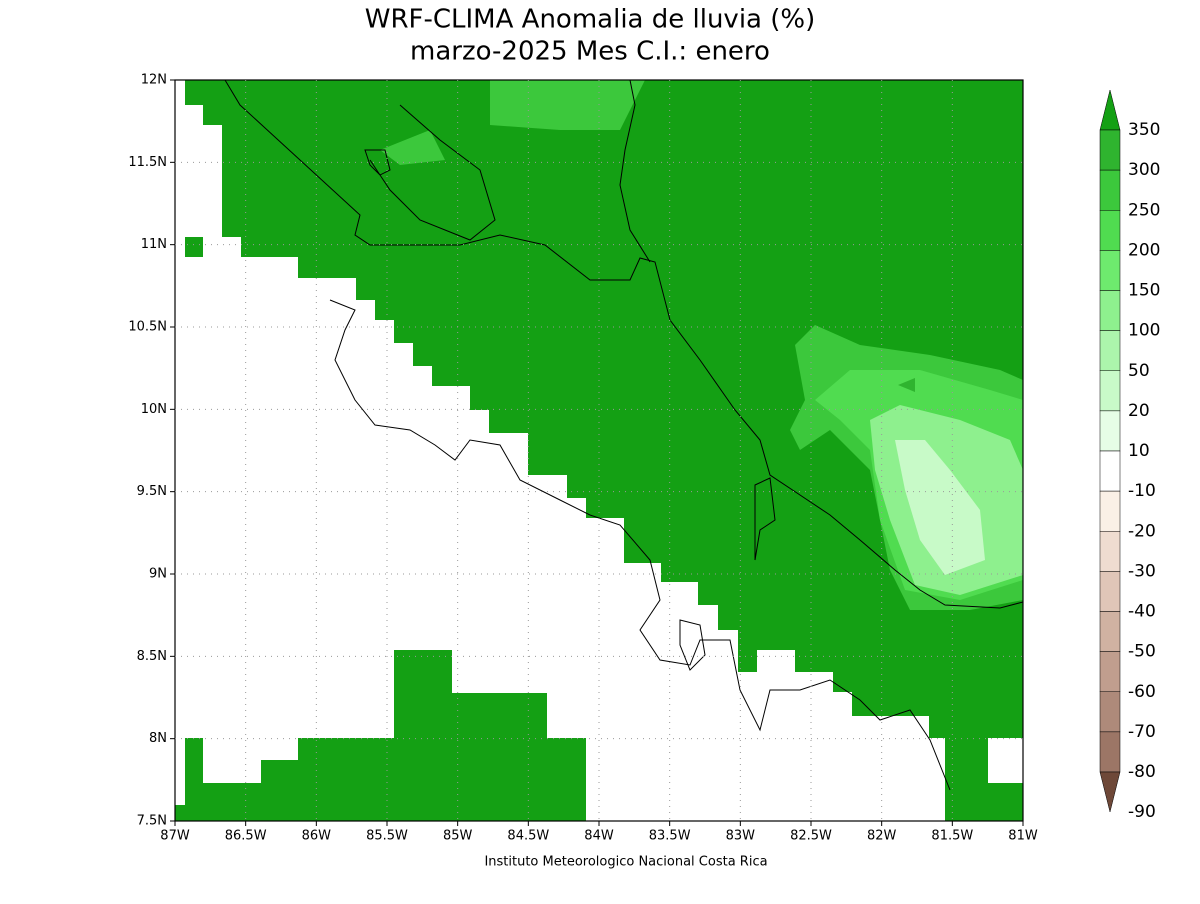 The image size is (1200, 904). What do you see at coordinates (882, 836) in the screenshot?
I see `lon-label: 82W` at bounding box center [882, 836].